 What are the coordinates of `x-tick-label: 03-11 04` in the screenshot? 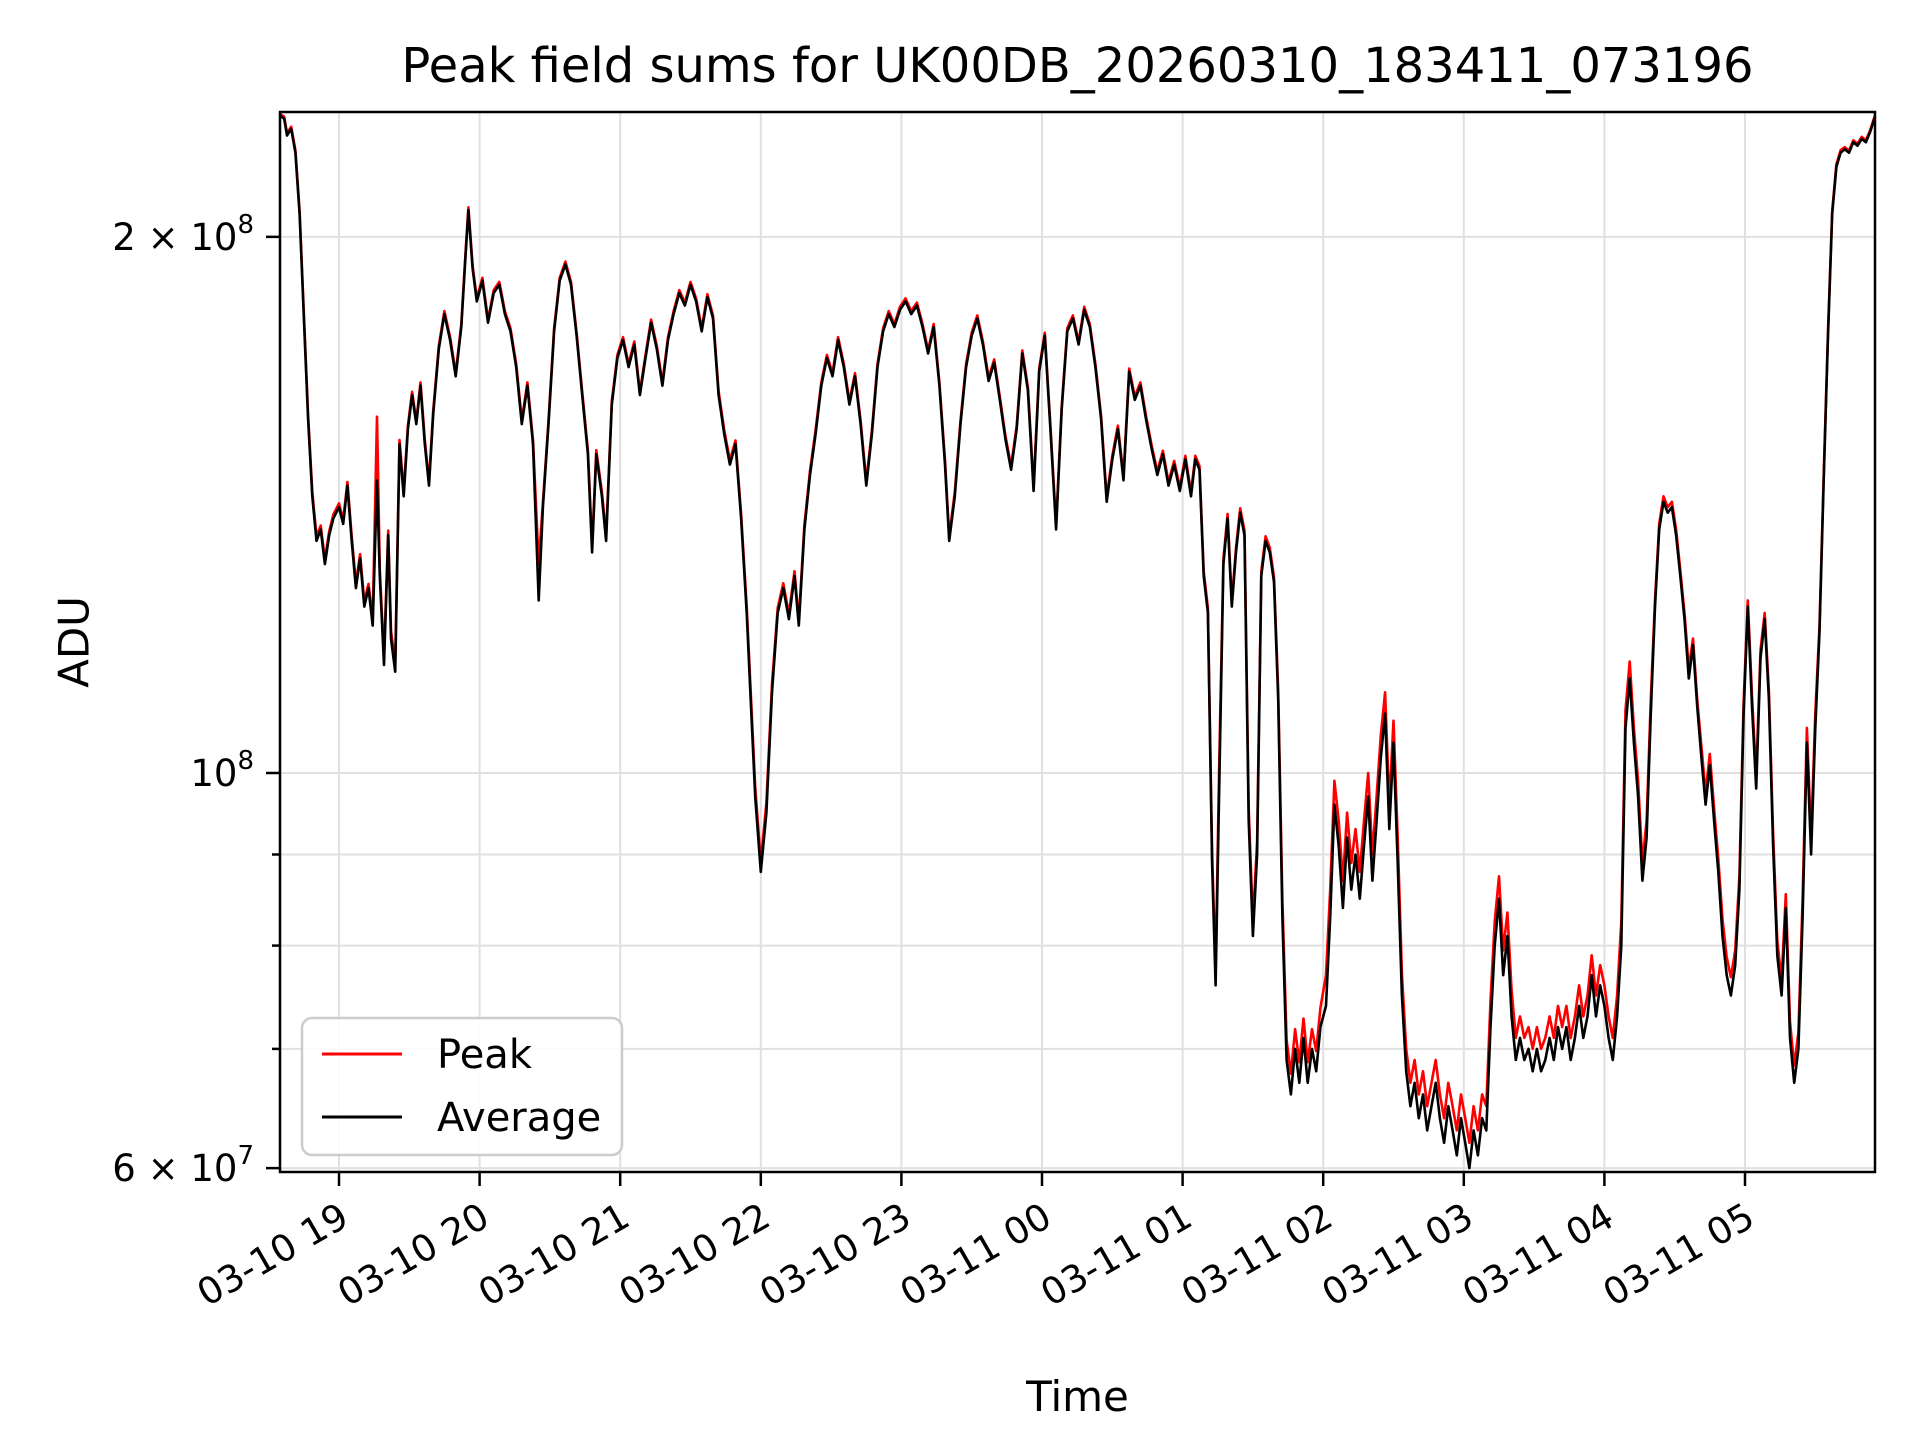 It's located at (1538, 1255).